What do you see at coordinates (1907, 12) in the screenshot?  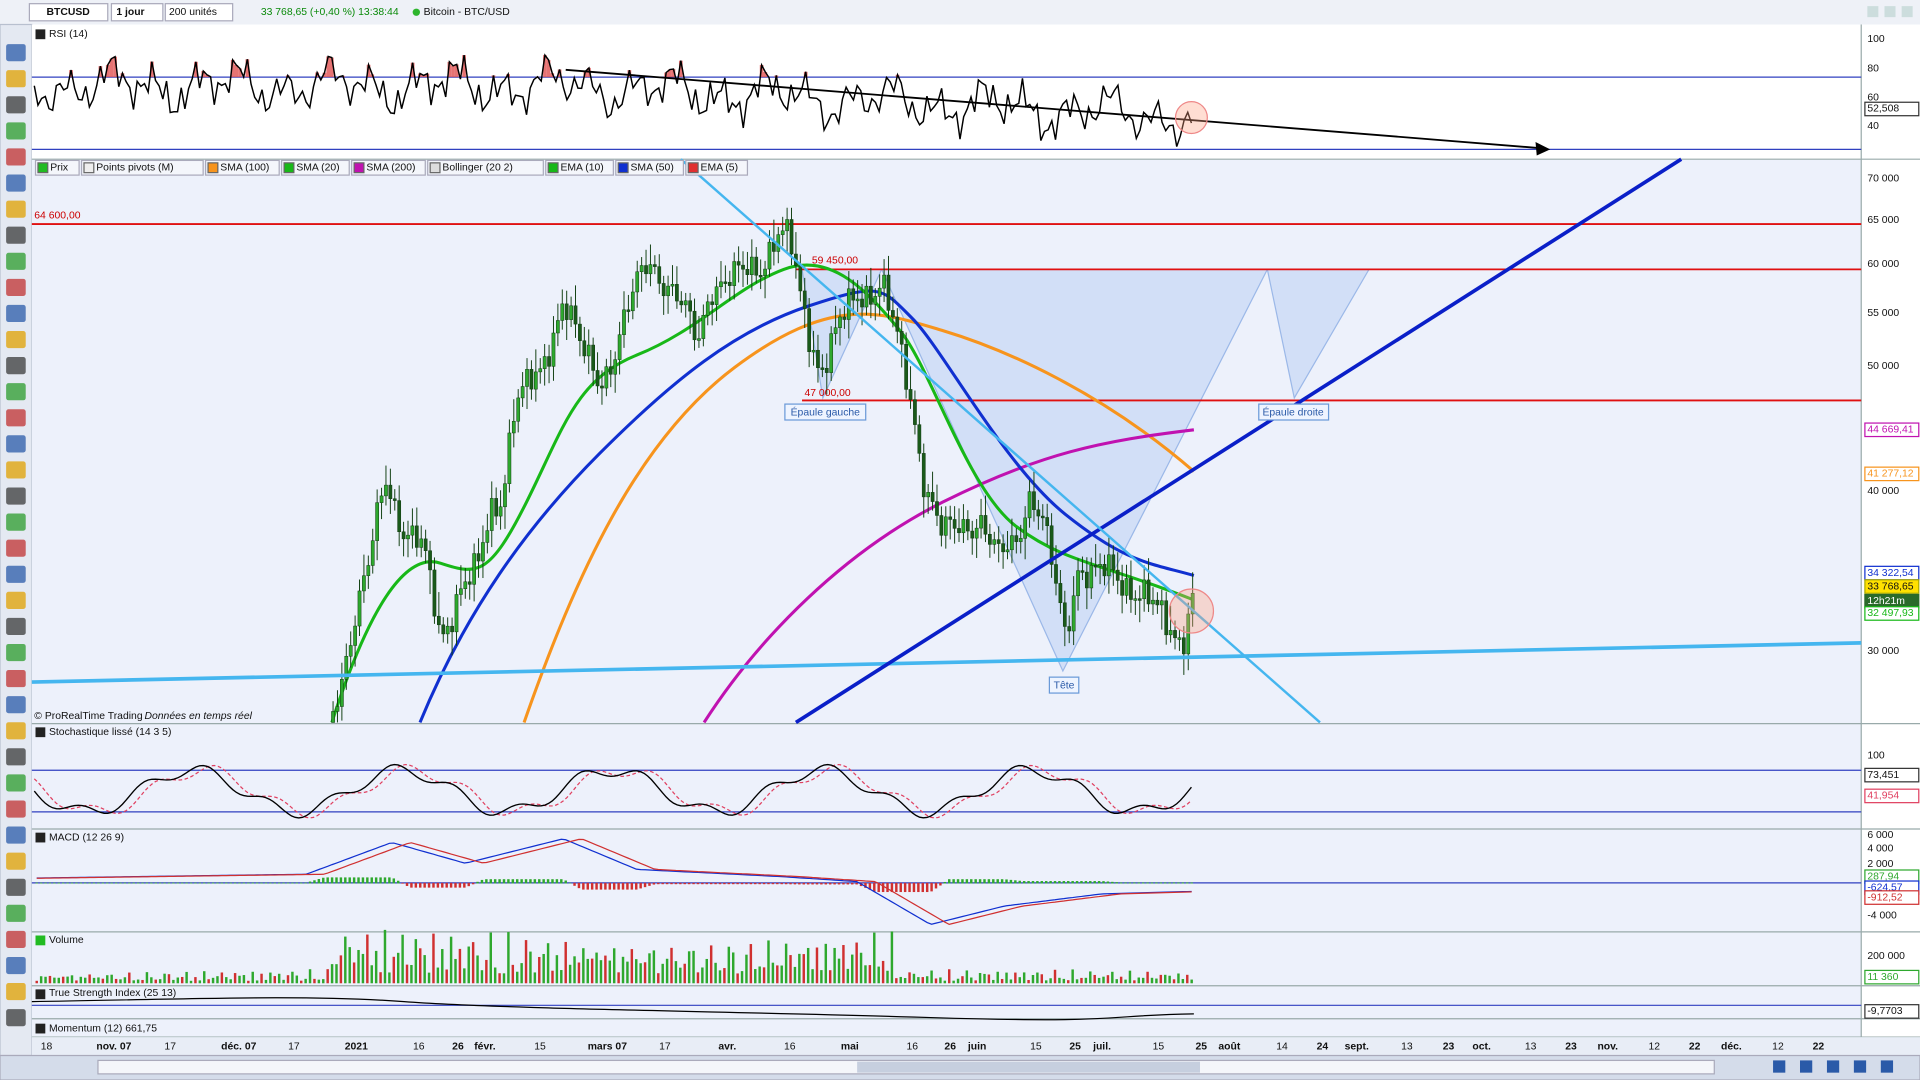 I see `close` at bounding box center [1907, 12].